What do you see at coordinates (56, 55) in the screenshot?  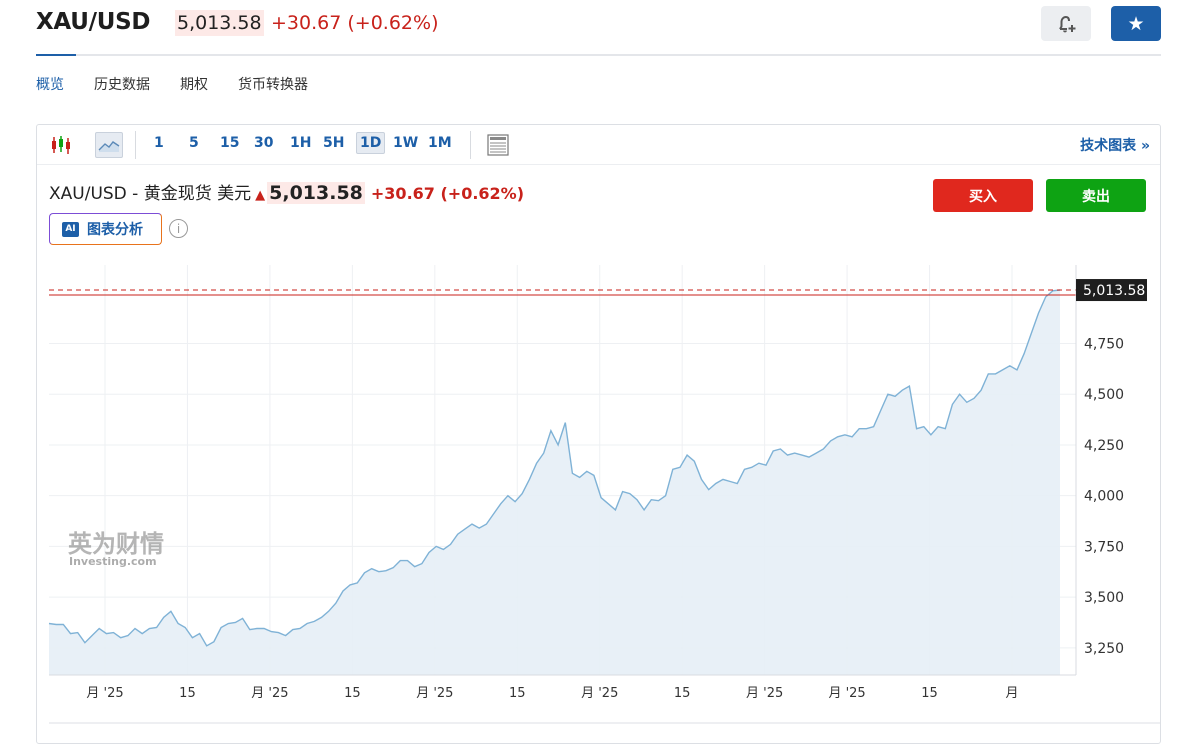 I see `header-accent-bar` at bounding box center [56, 55].